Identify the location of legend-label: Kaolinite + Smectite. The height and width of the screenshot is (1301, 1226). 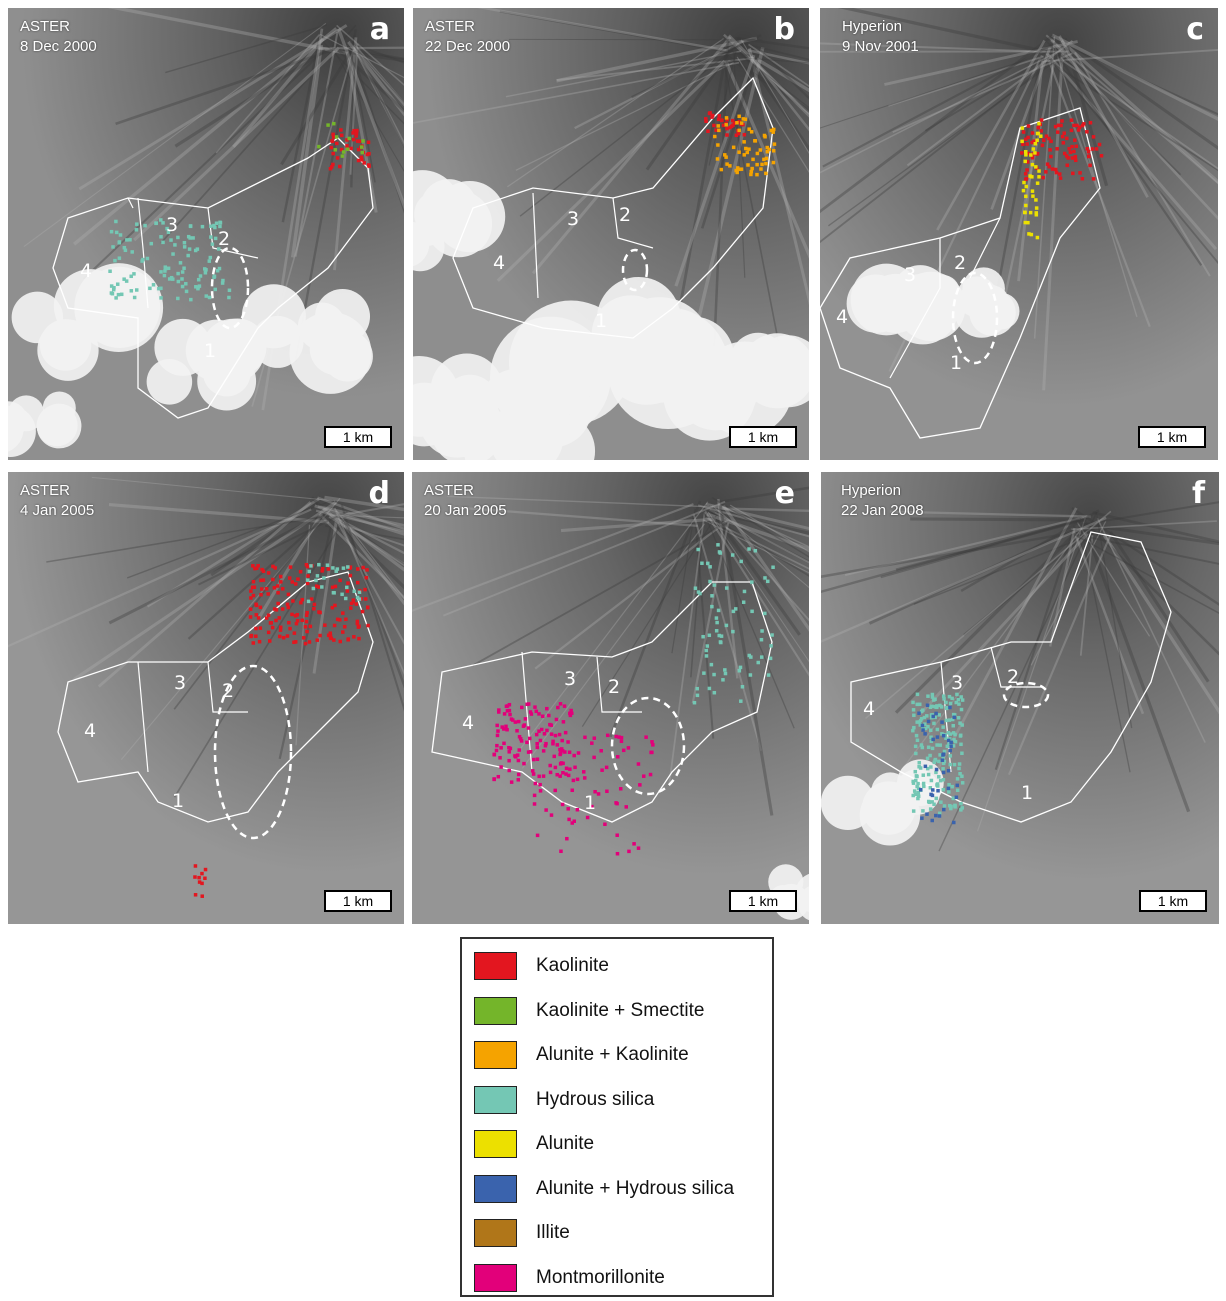
(620, 1010).